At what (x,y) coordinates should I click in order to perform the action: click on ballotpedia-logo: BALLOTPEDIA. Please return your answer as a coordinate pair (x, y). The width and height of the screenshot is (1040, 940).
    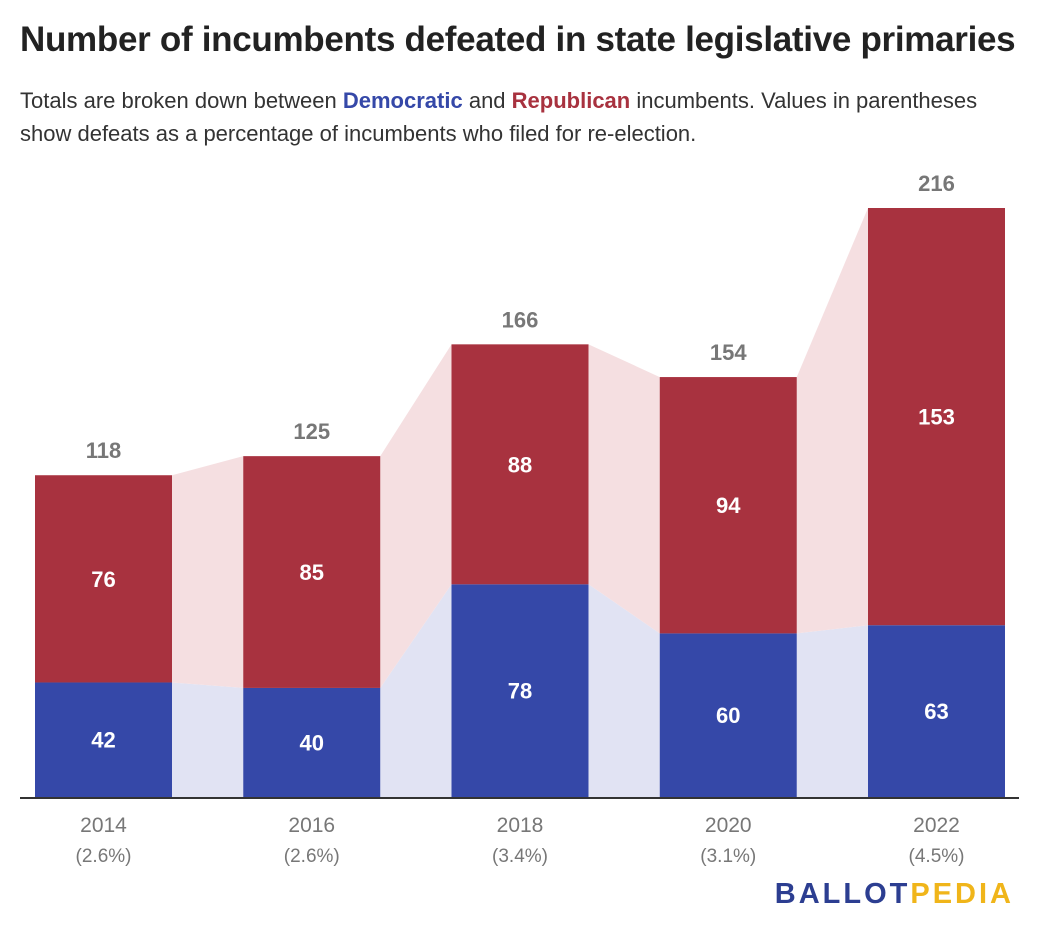
    Looking at the image, I should click on (894, 894).